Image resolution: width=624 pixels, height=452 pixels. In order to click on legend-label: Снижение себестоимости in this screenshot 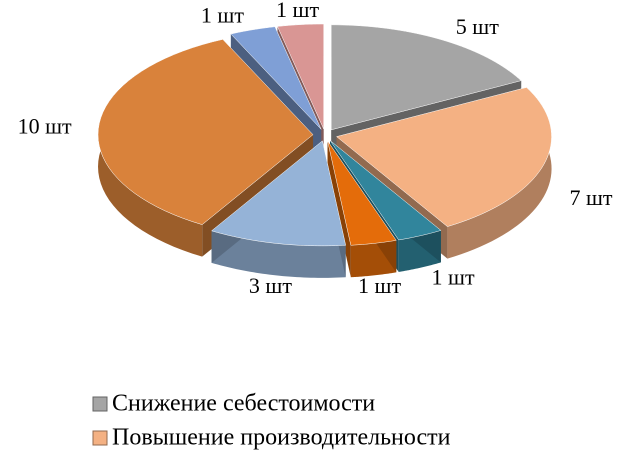, I will do `click(243, 404)`.